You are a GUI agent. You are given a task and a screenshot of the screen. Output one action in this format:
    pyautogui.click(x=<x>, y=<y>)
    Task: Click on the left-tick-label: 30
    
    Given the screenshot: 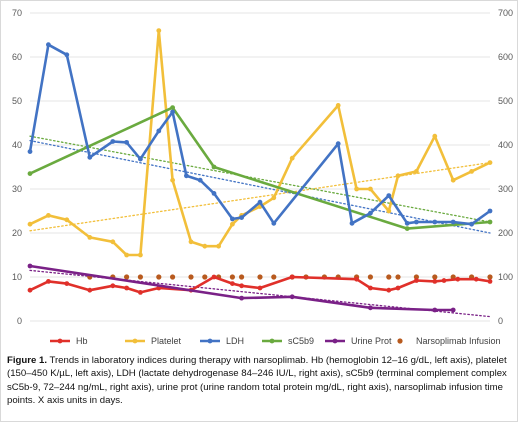 What is the action you would take?
    pyautogui.click(x=17, y=189)
    